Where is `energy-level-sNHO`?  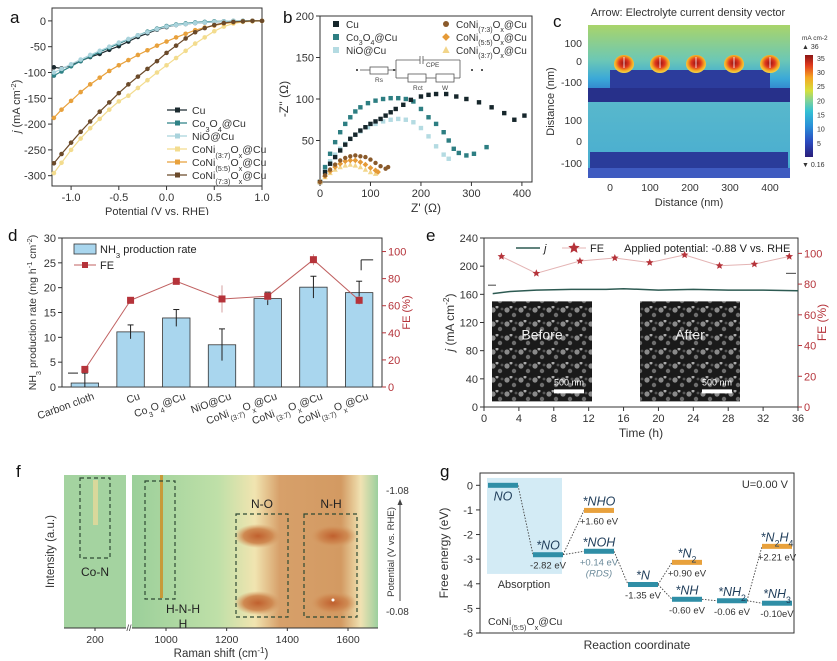 energy-level-sNHO is located at coordinates (599, 510).